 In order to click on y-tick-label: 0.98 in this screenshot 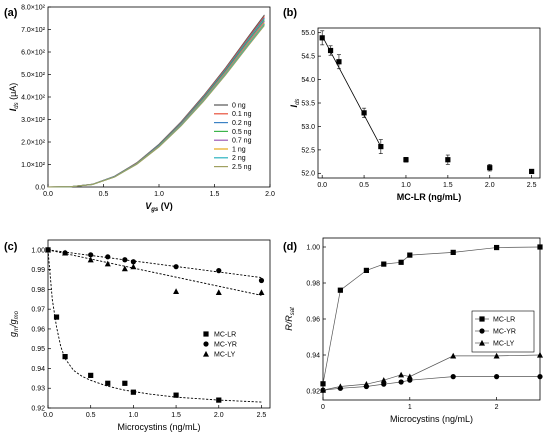, I will do `click(313, 283)`.